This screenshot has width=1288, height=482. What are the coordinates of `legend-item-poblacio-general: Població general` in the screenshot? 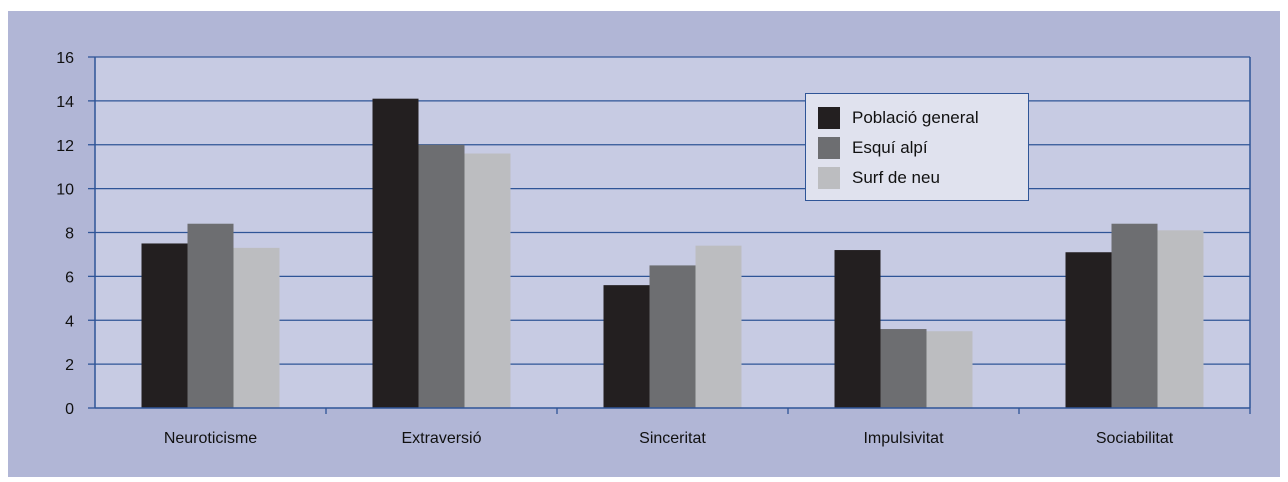 It's located at (898, 118).